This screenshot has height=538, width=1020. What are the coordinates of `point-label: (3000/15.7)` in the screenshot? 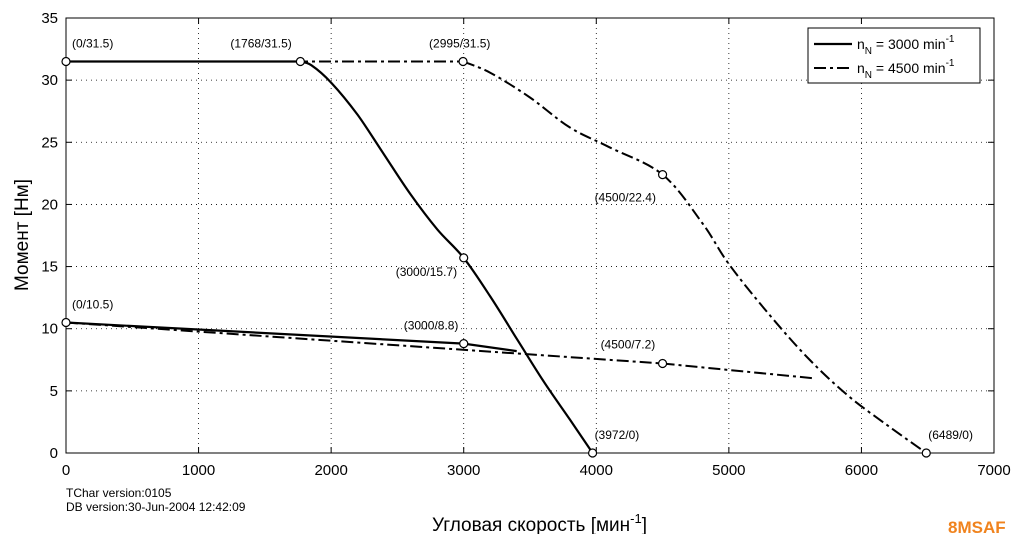 It's located at (426, 272).